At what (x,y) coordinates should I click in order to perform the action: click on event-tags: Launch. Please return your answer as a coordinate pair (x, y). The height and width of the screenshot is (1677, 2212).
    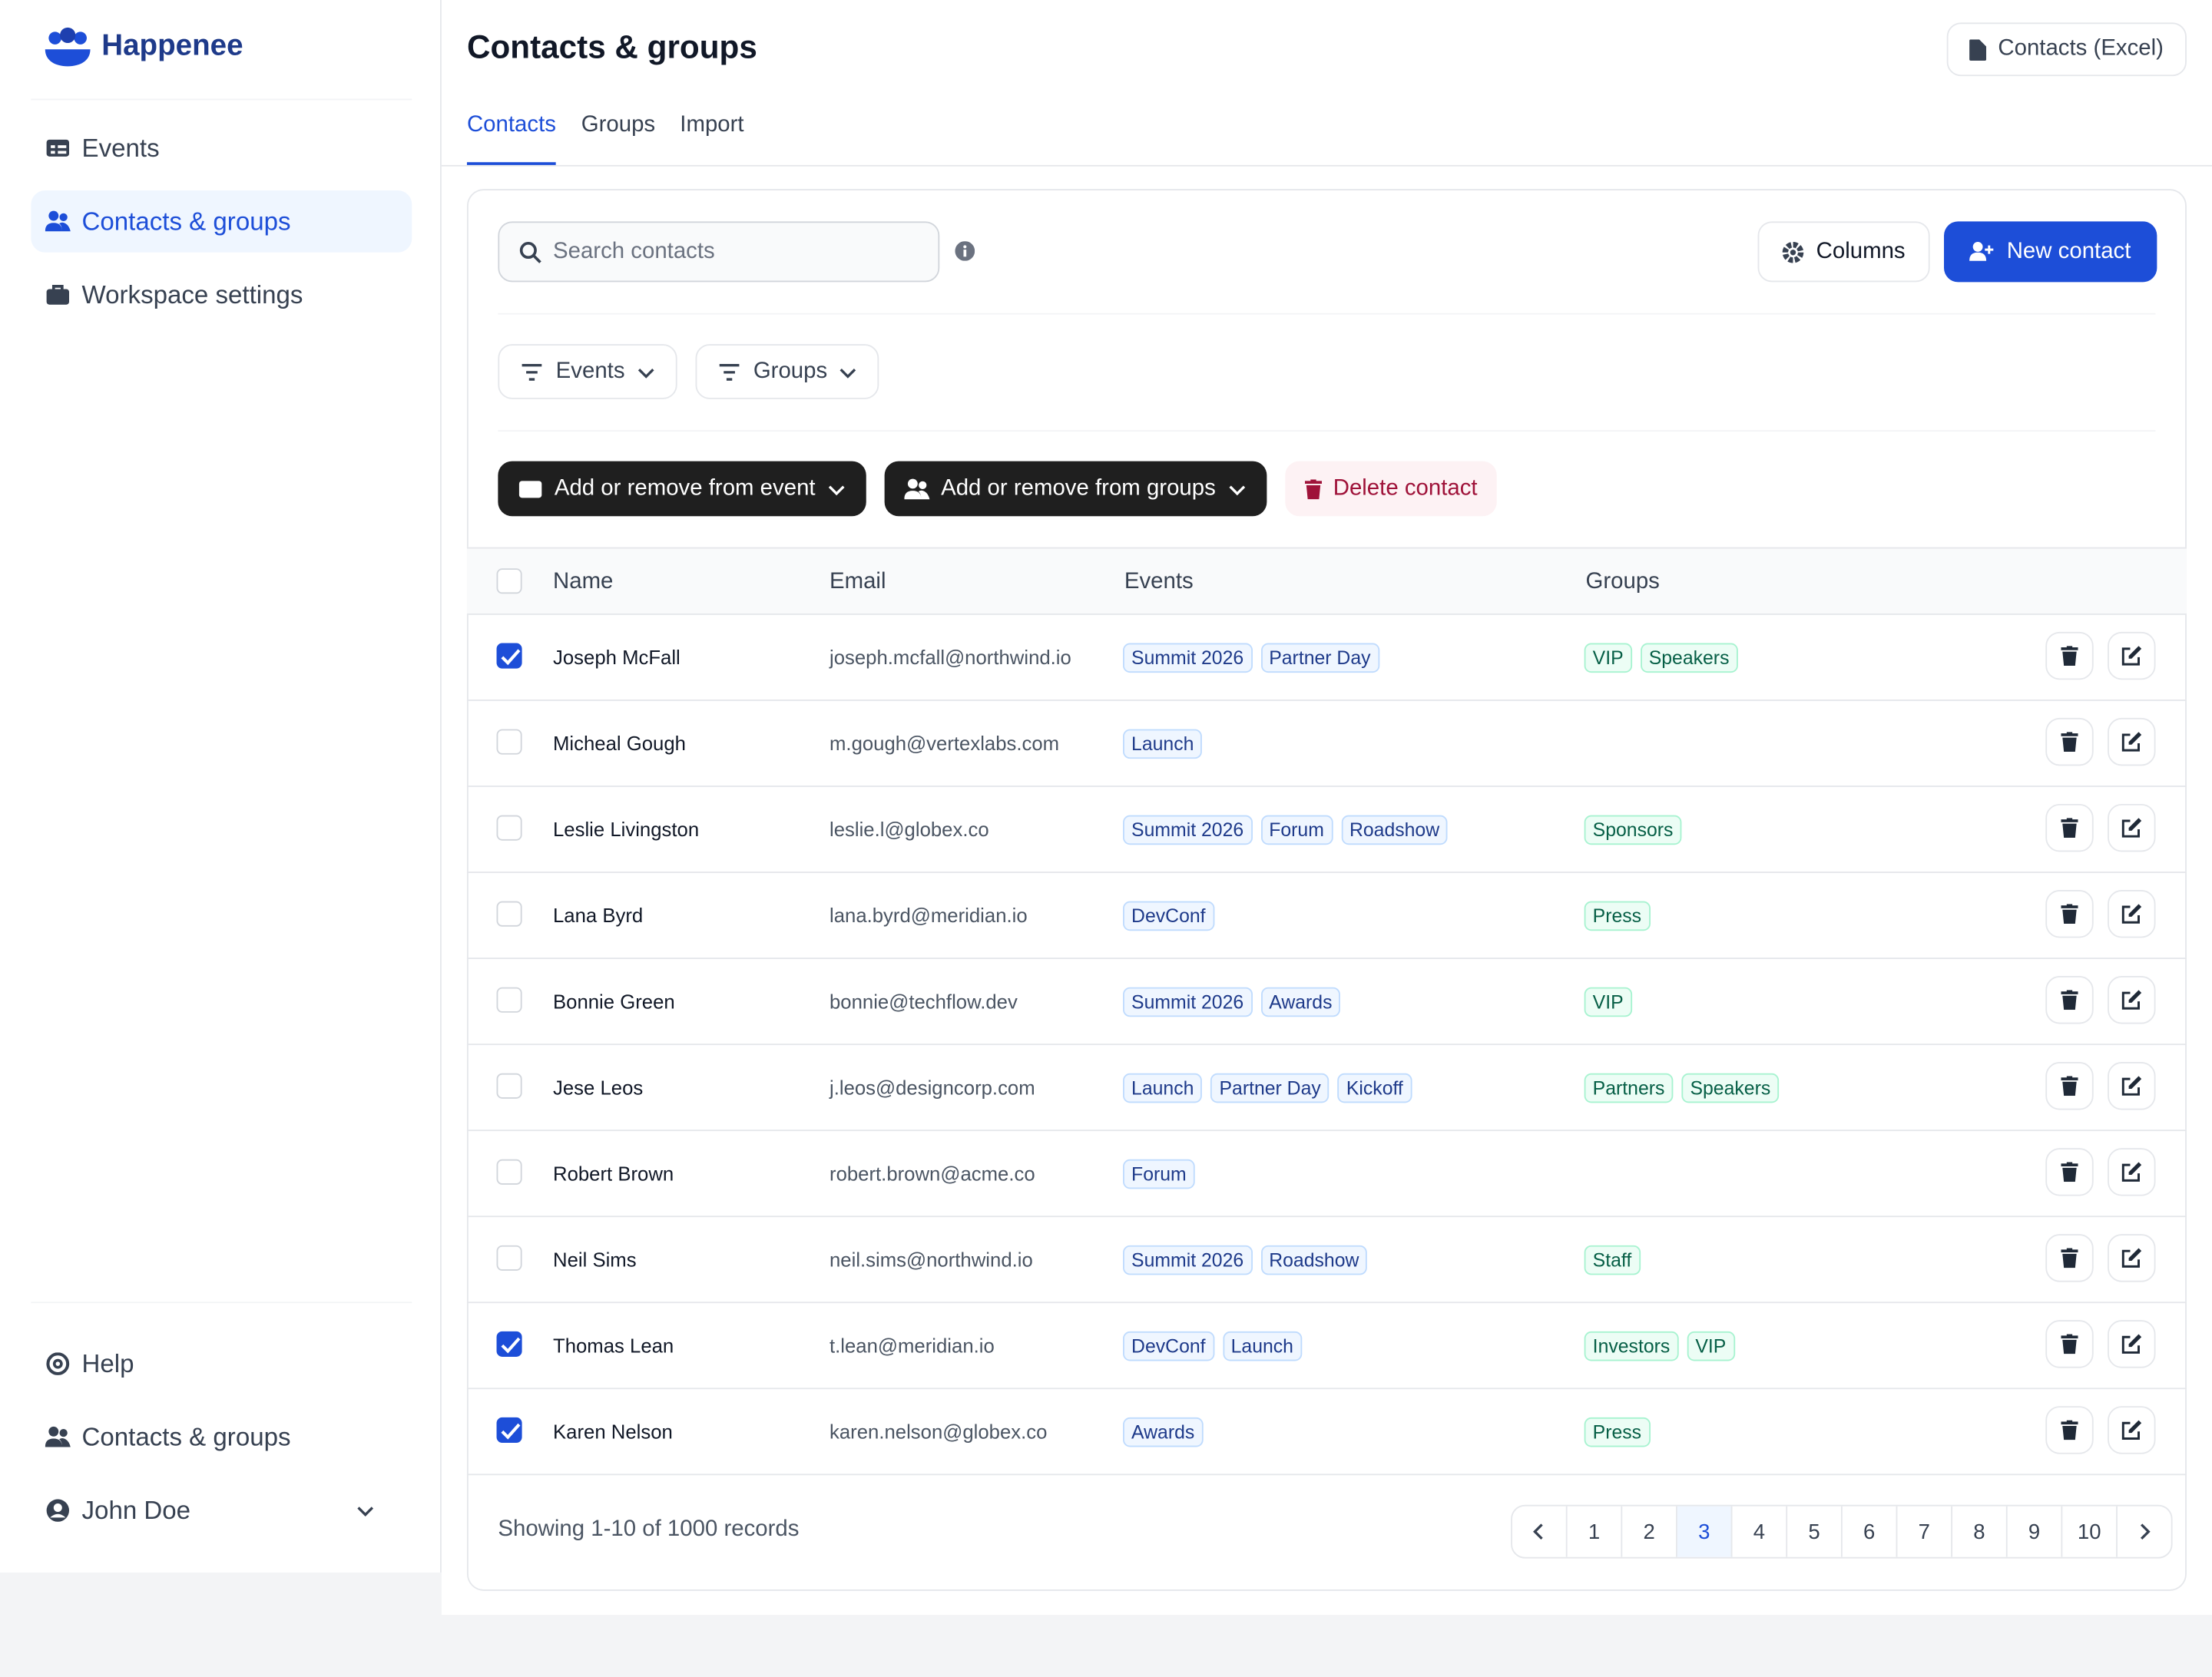
    Looking at the image, I should click on (1163, 744).